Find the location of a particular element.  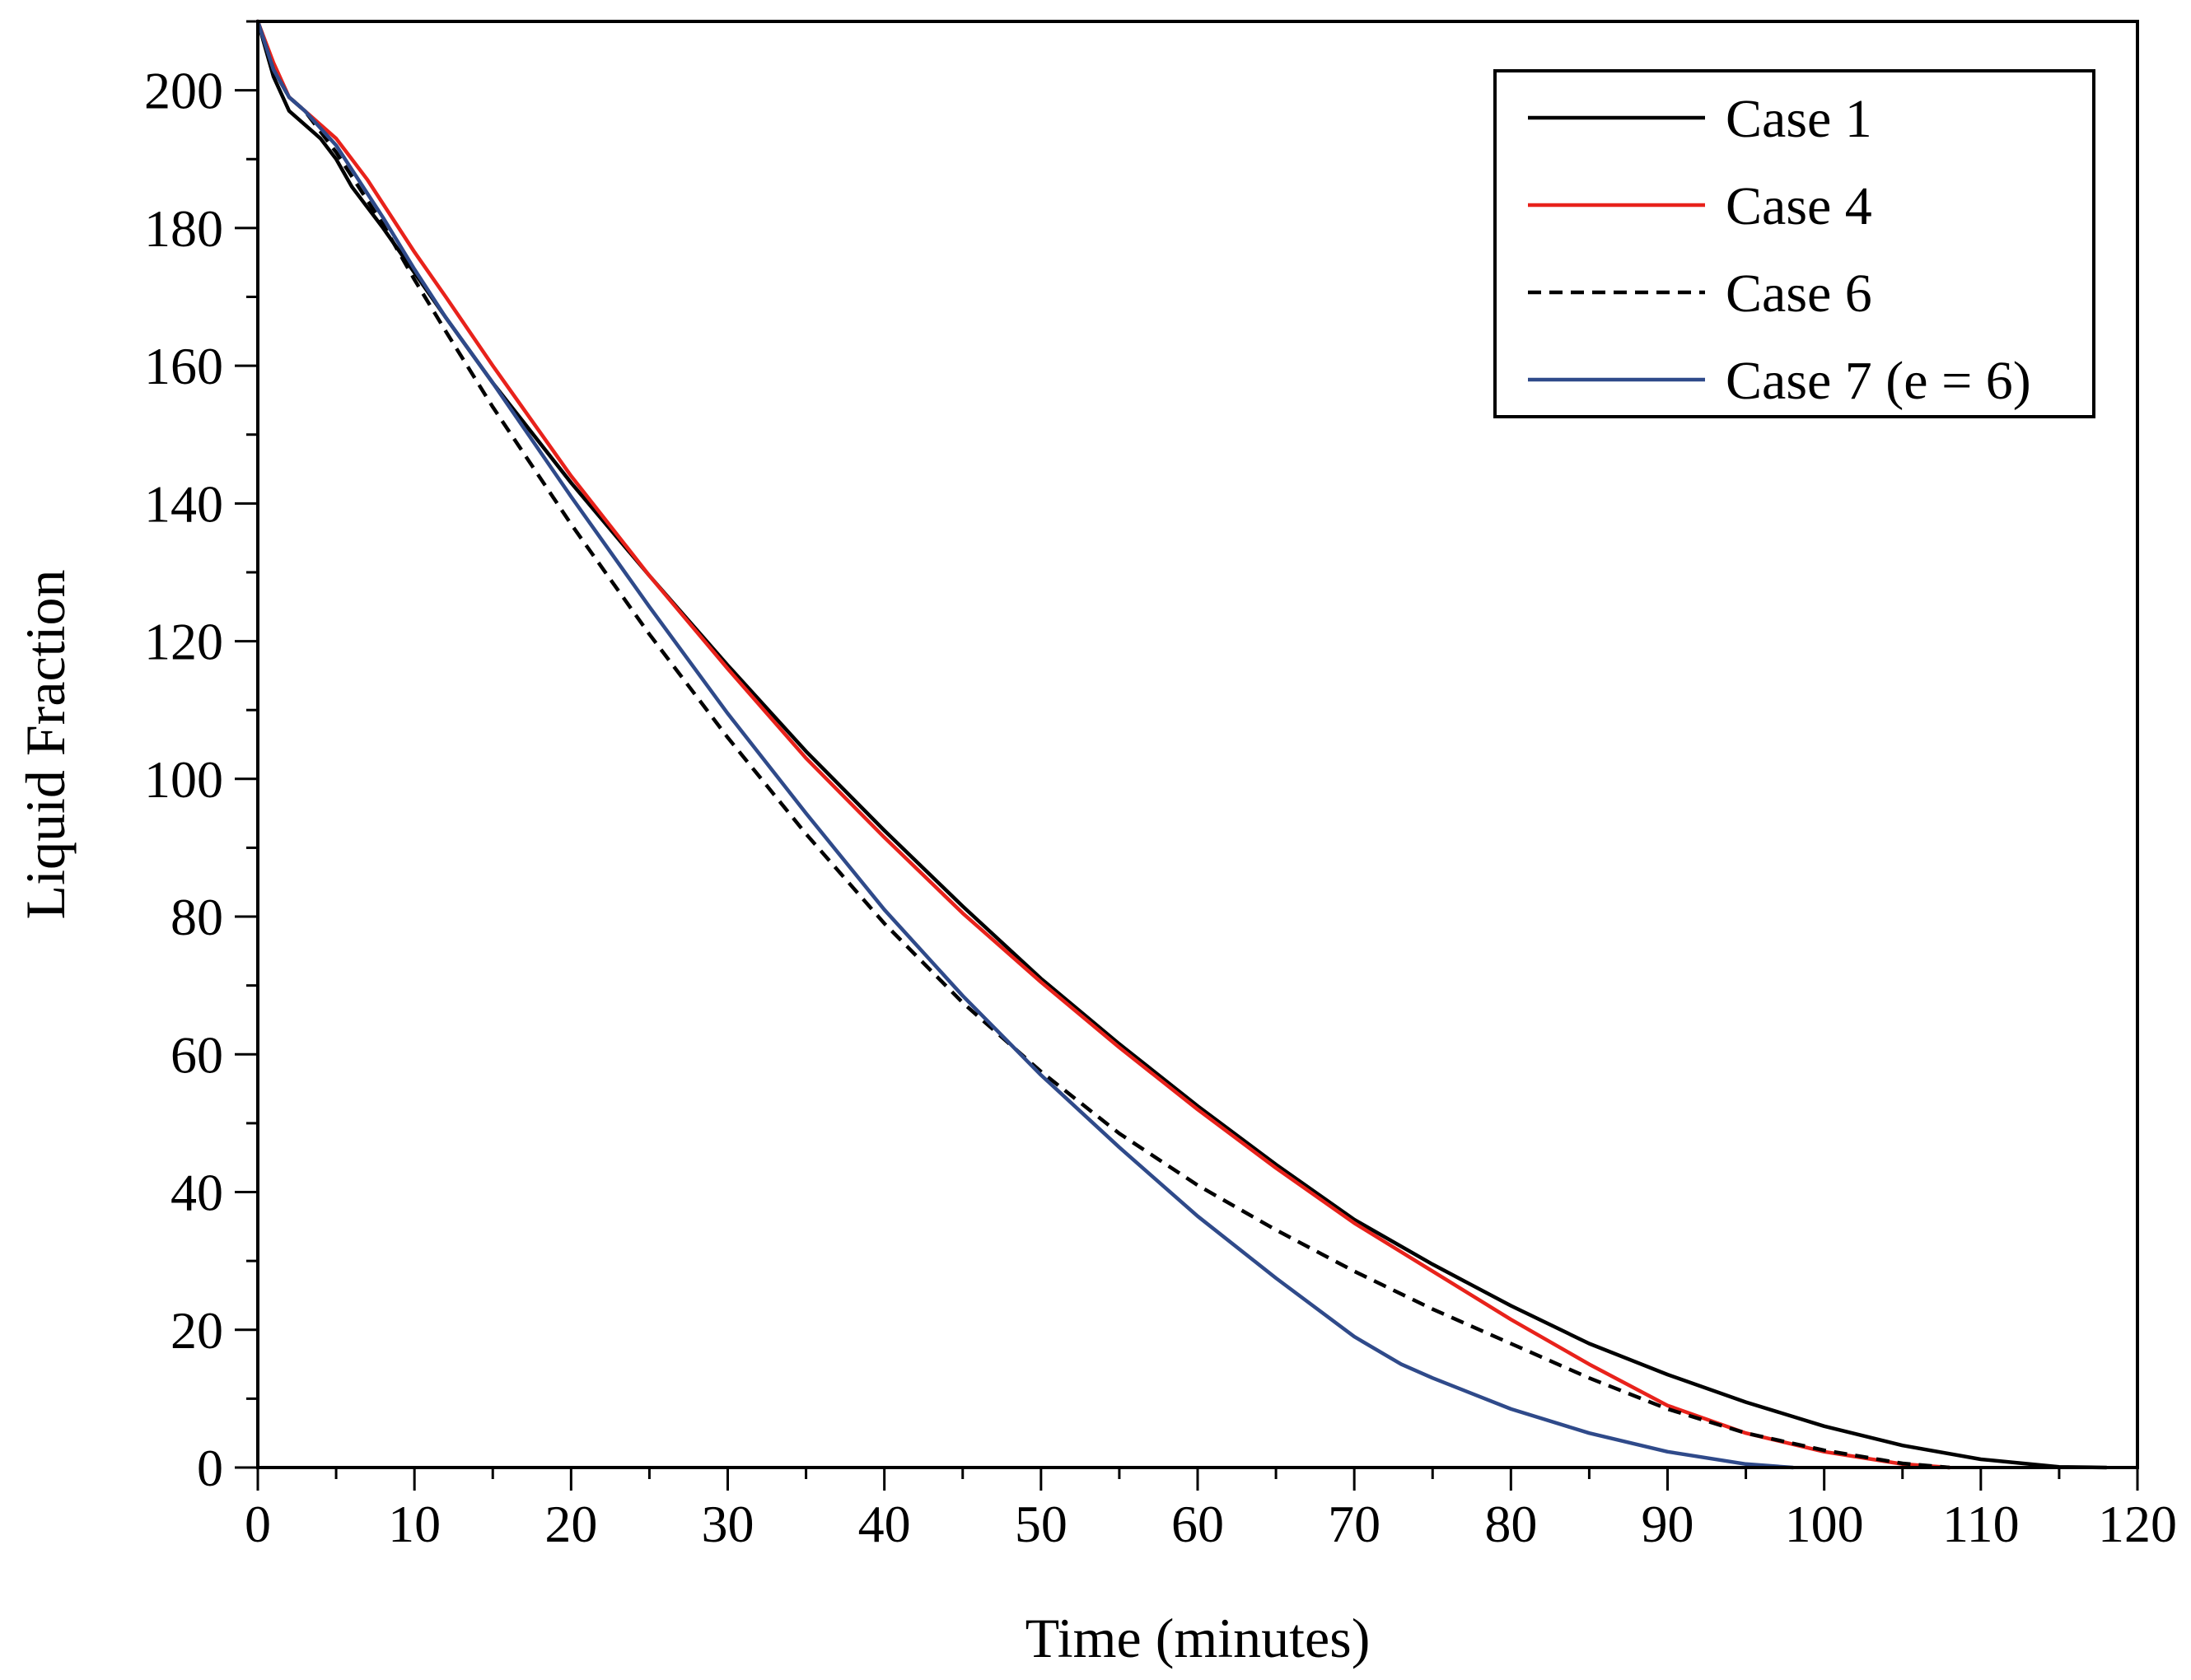

x-tick-label: 70 is located at coordinates (1354, 1524).